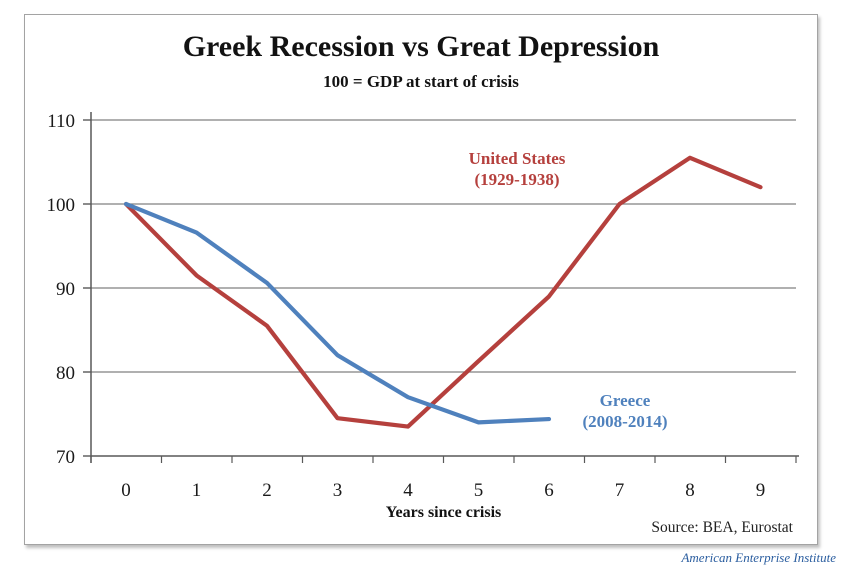 Image resolution: width=844 pixels, height=578 pixels. Describe the element at coordinates (197, 490) in the screenshot. I see `x-tick-label: 1` at that location.